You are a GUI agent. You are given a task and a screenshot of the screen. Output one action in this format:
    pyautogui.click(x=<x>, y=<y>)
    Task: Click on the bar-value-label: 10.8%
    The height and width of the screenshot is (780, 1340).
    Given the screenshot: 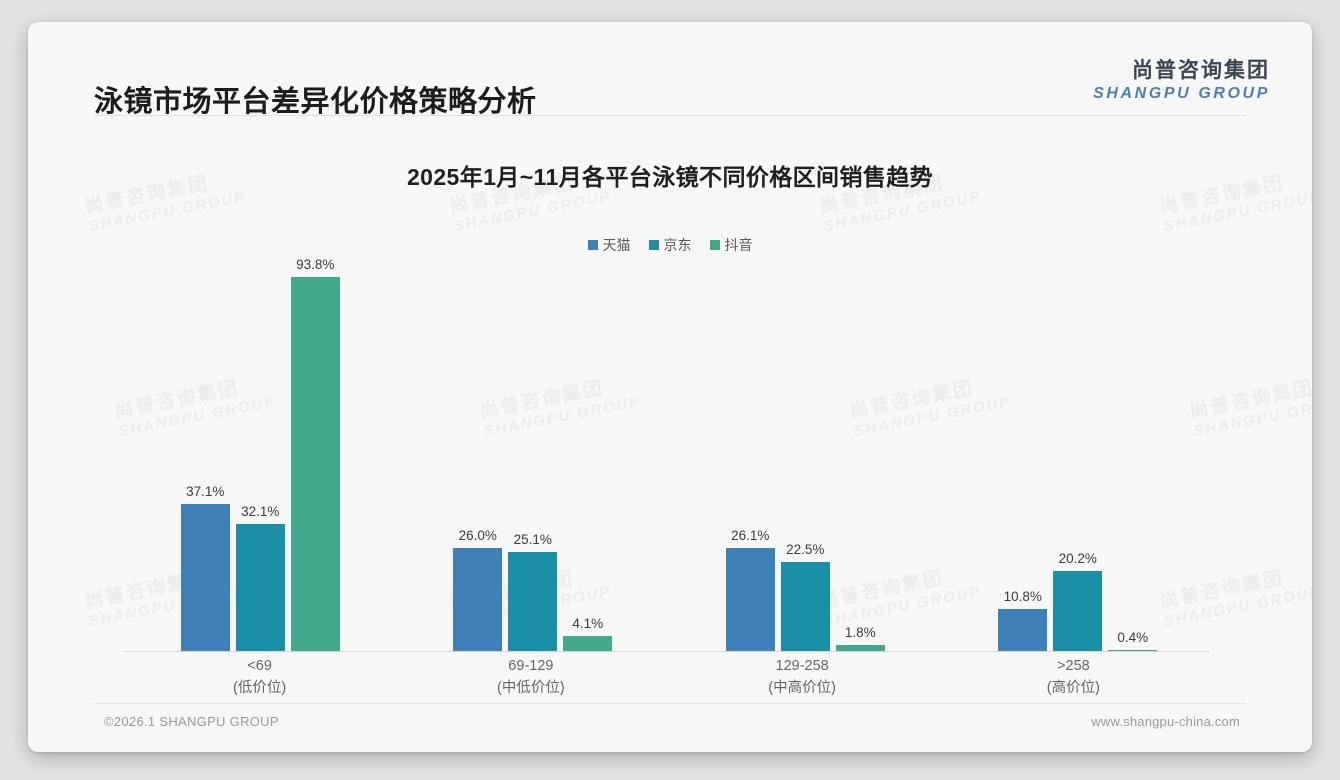 What is the action you would take?
    pyautogui.click(x=1022, y=596)
    